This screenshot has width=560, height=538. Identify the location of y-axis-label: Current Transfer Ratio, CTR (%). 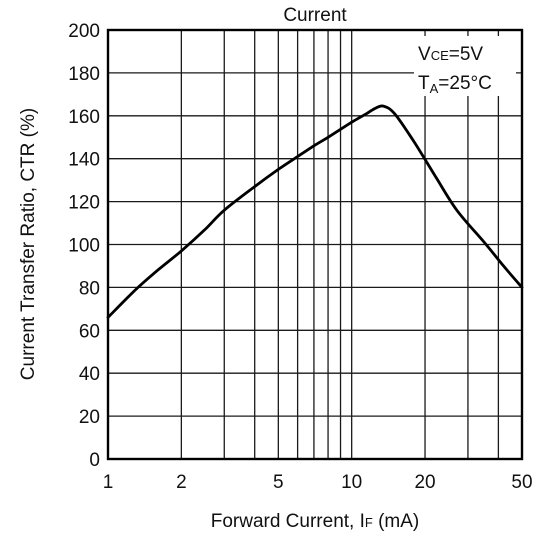
(28, 244).